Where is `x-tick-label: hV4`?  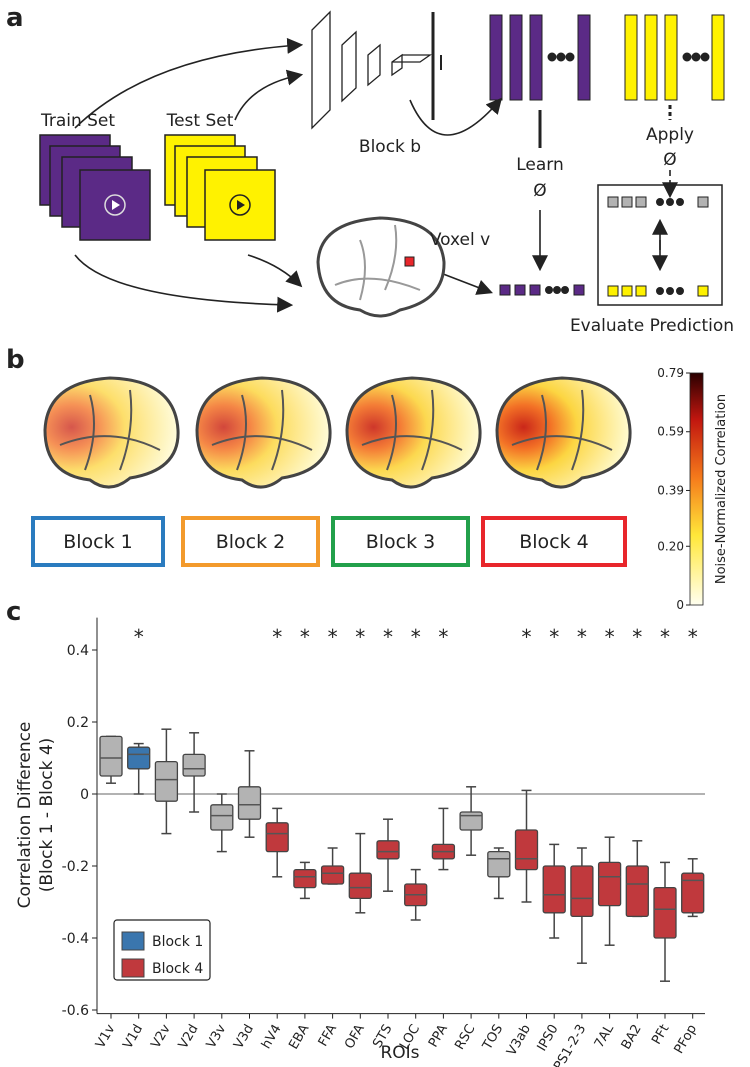 x-tick-label: hV4 is located at coordinates (272, 1037).